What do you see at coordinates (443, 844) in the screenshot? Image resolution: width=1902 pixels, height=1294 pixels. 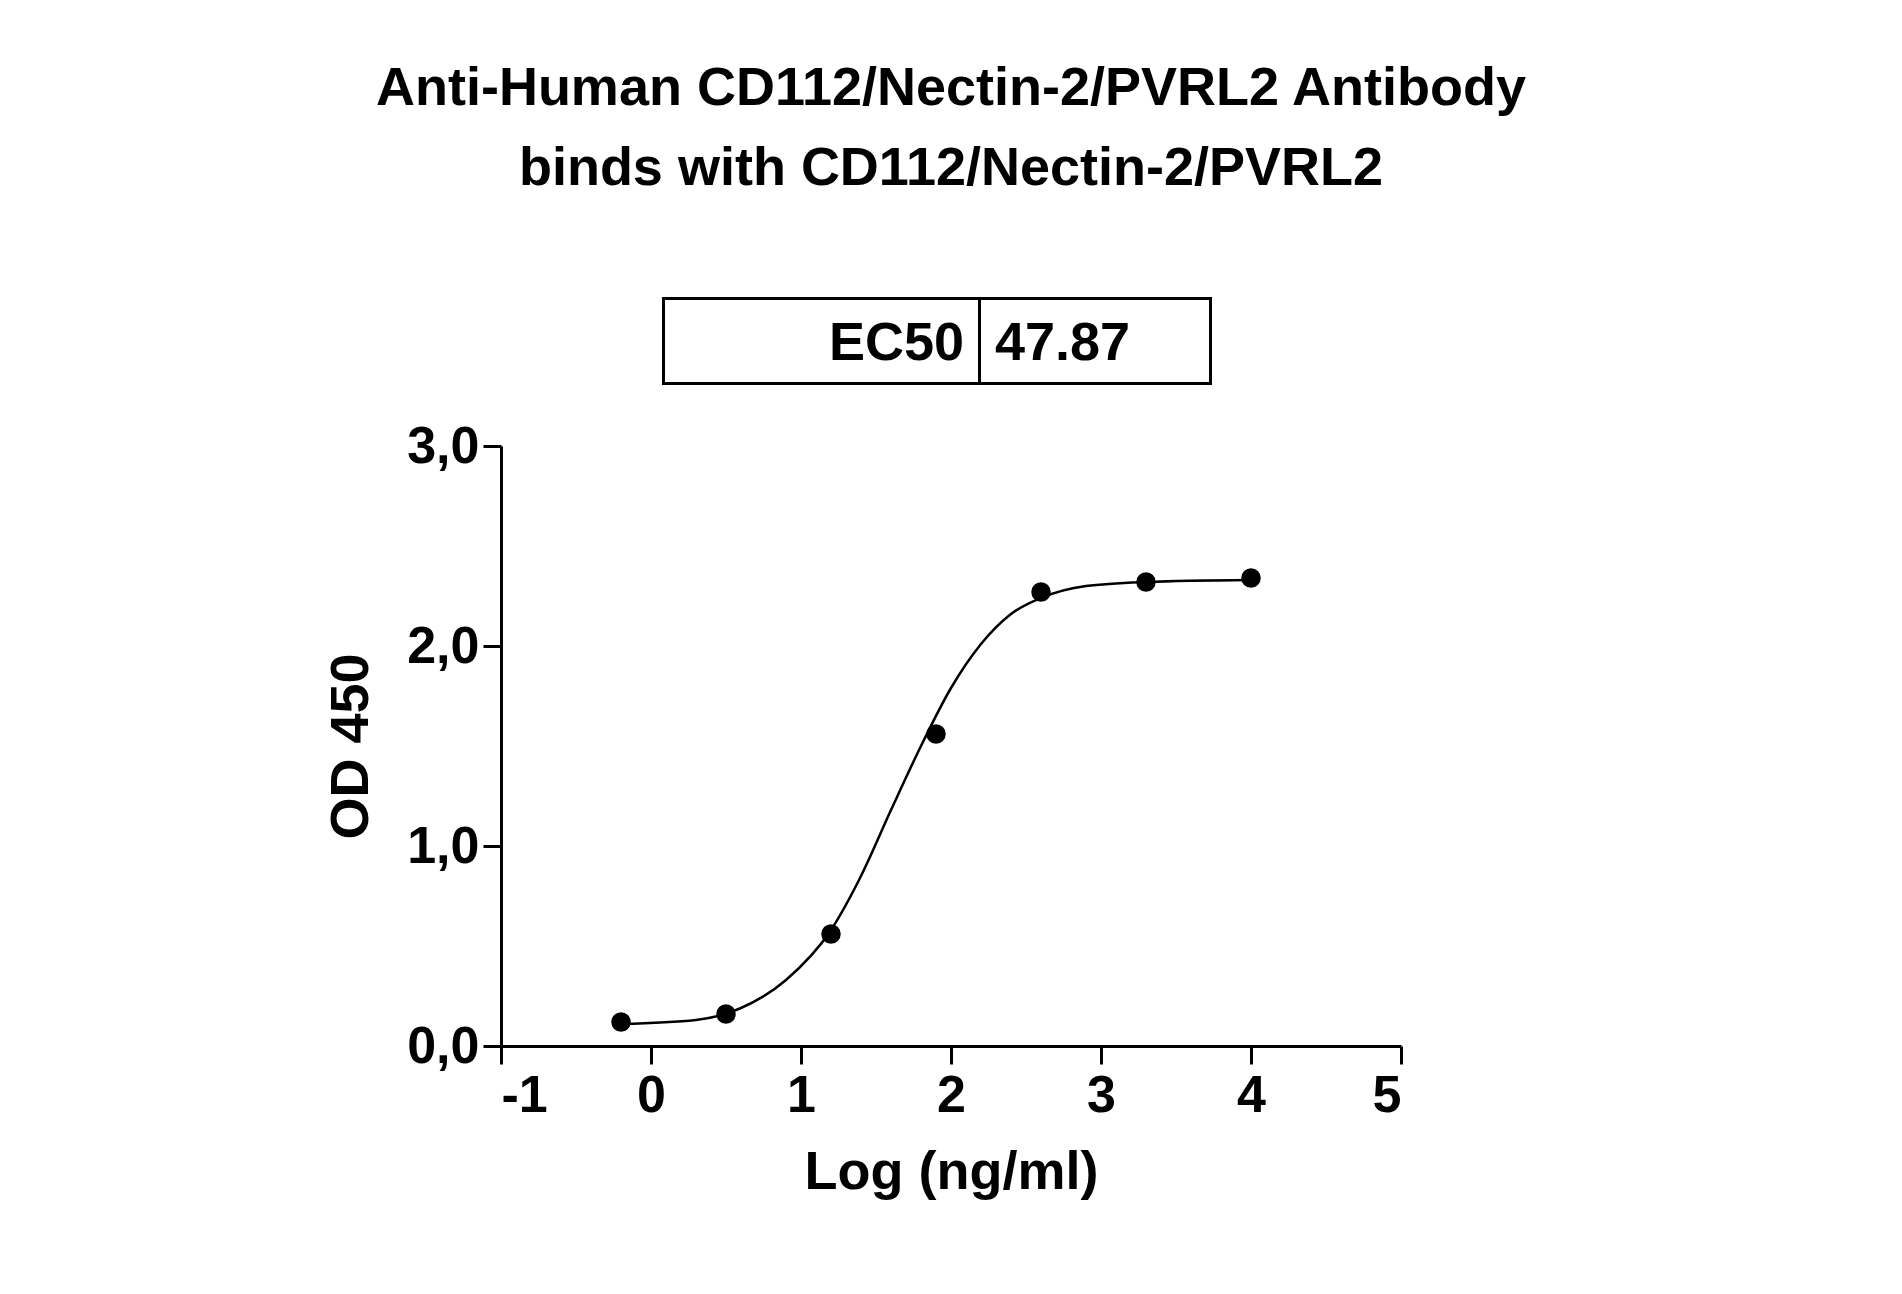 I see `y-tick-label: 1,0` at bounding box center [443, 844].